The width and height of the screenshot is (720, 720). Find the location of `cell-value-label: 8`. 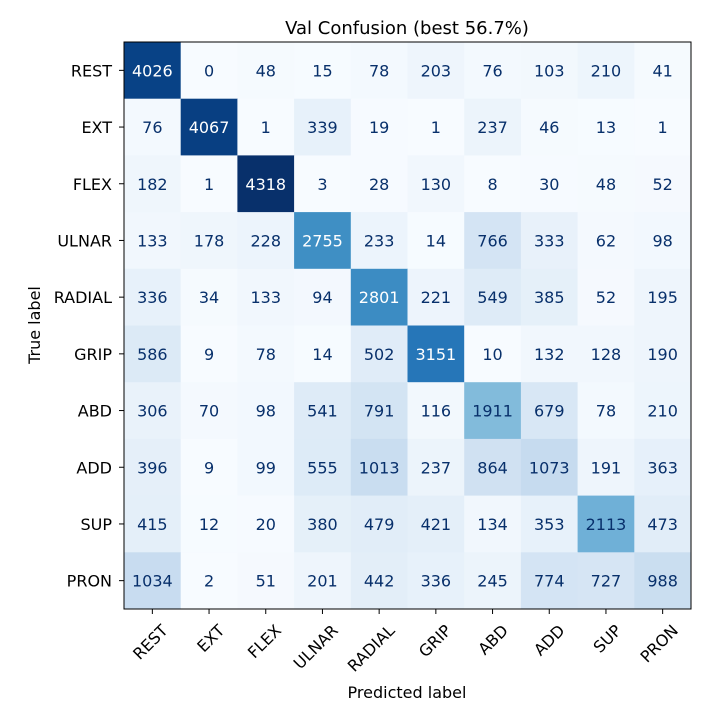

cell-value-label: 8 is located at coordinates (492, 184).